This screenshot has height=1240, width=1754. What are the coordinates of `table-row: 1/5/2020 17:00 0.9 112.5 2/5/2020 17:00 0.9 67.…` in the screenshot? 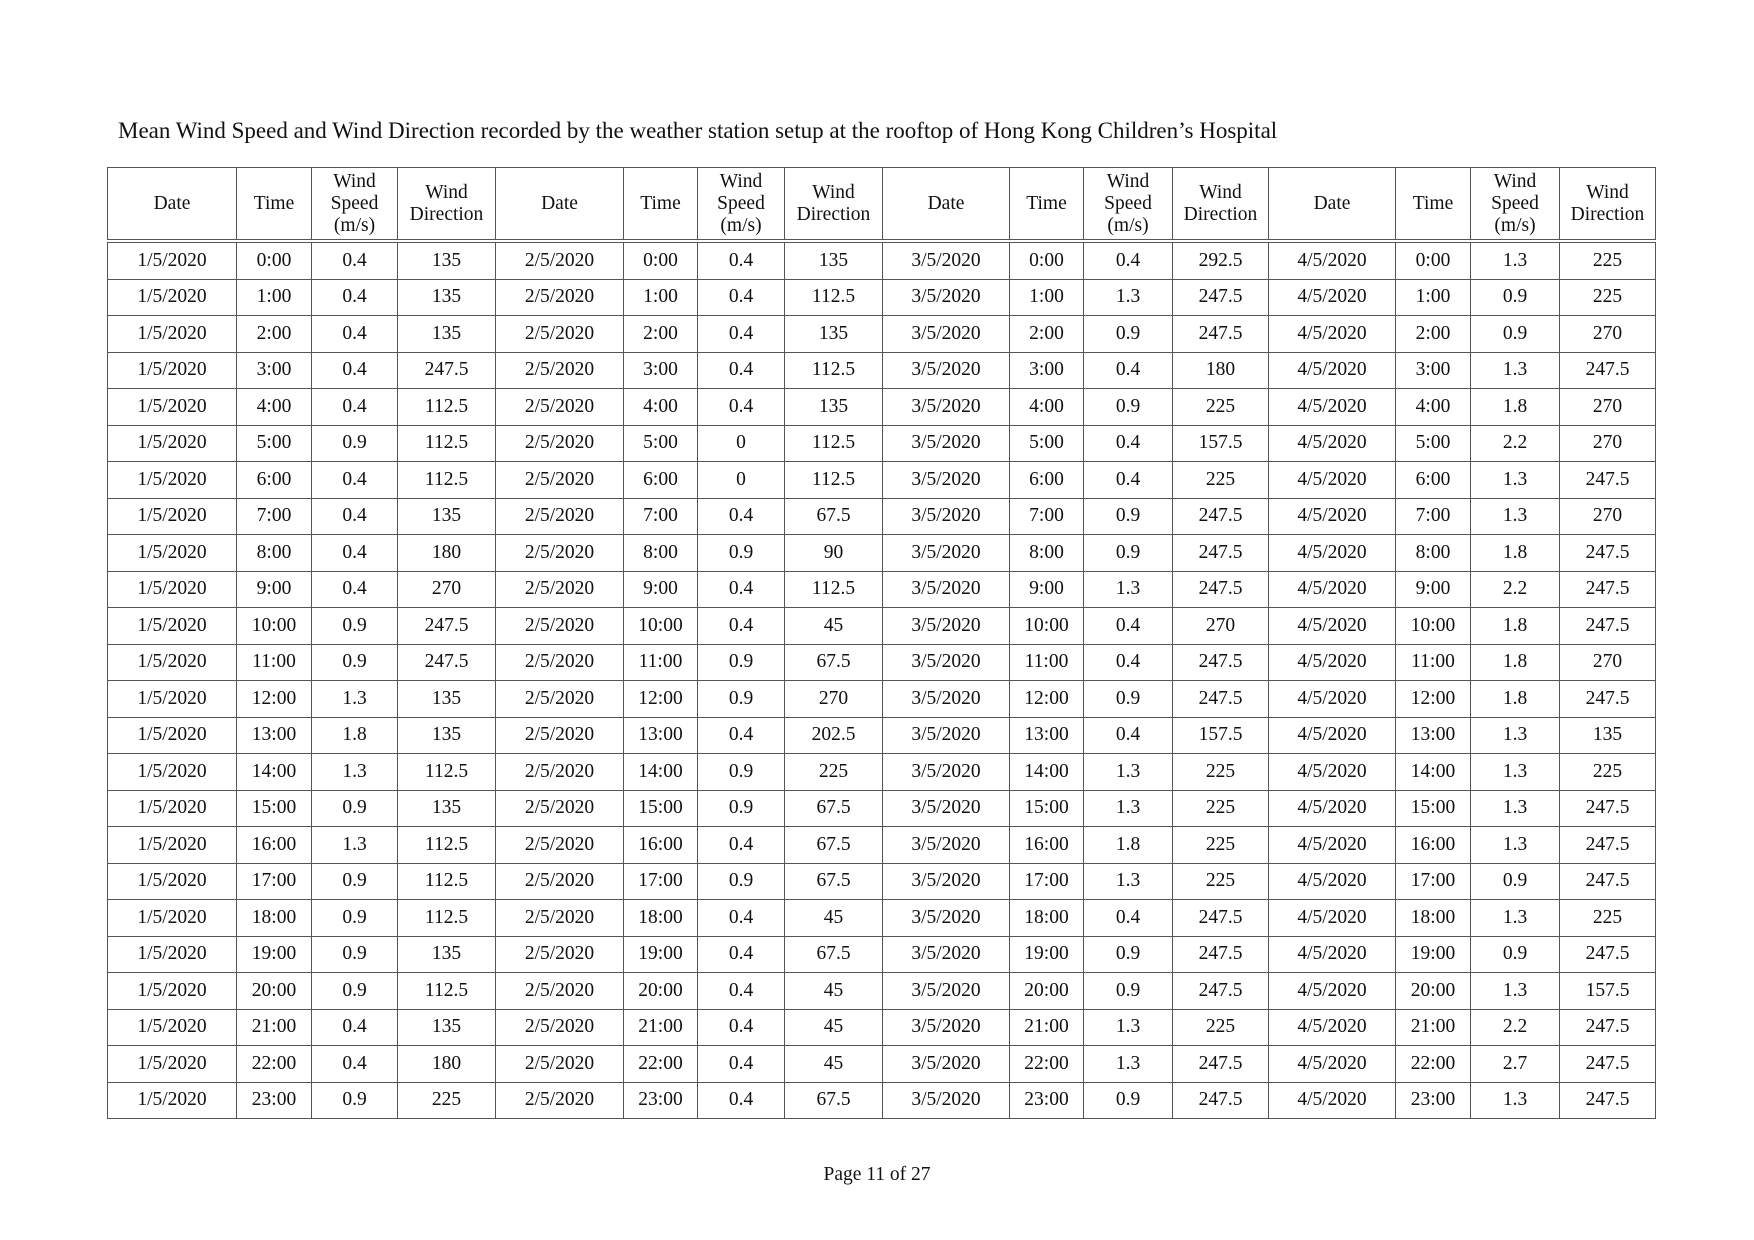 It's located at (881, 881).